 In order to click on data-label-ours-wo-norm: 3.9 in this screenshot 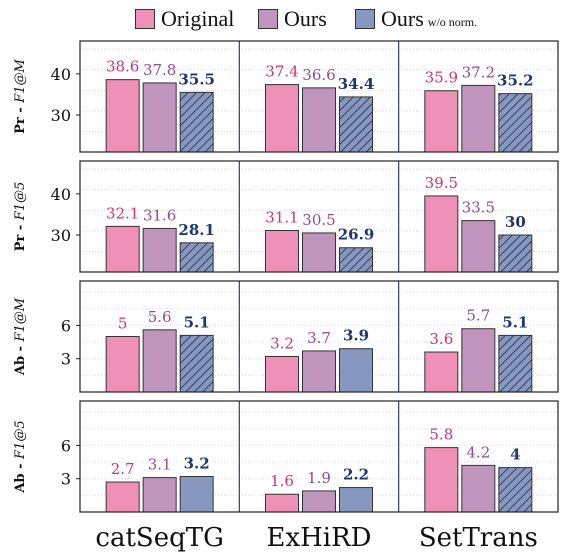, I will do `click(356, 336)`.